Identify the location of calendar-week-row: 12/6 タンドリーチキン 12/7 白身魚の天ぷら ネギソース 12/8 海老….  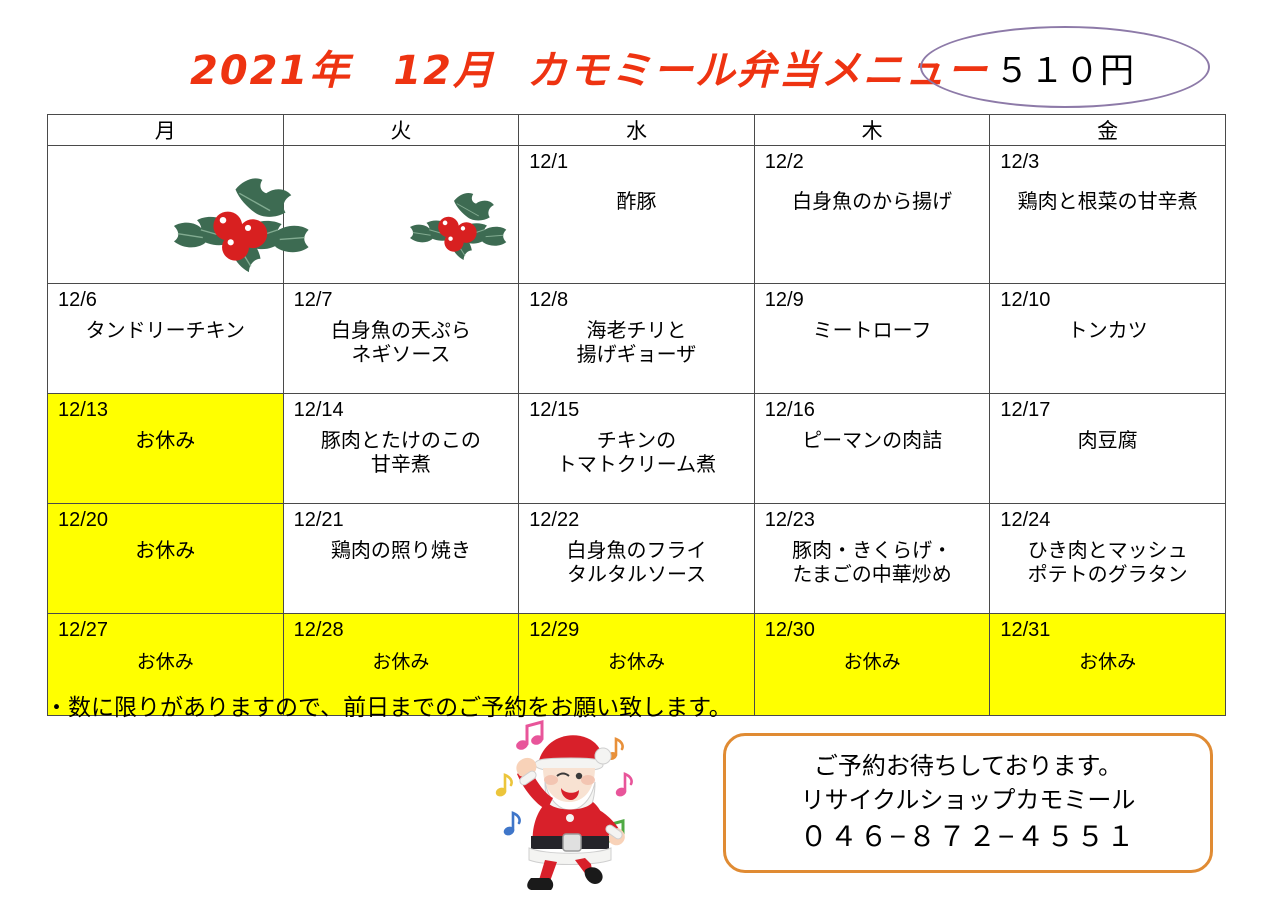
(636, 338).